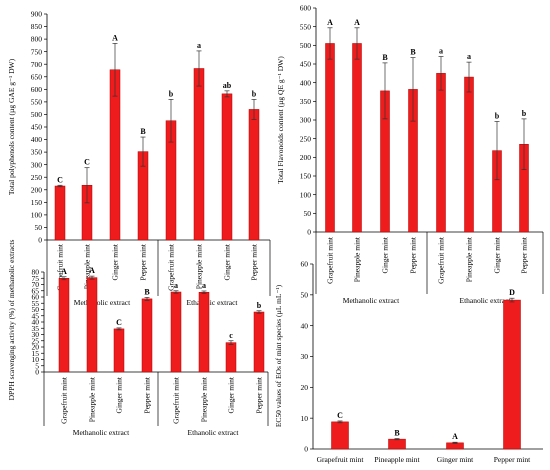 The image size is (550, 470). Describe the element at coordinates (37, 64) in the screenshot. I see `y-tick-label: 700` at that location.